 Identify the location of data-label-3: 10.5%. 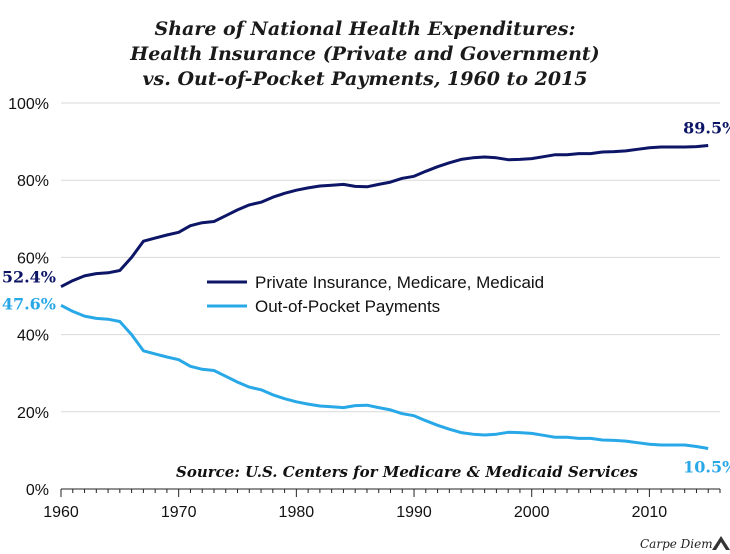
(706, 466).